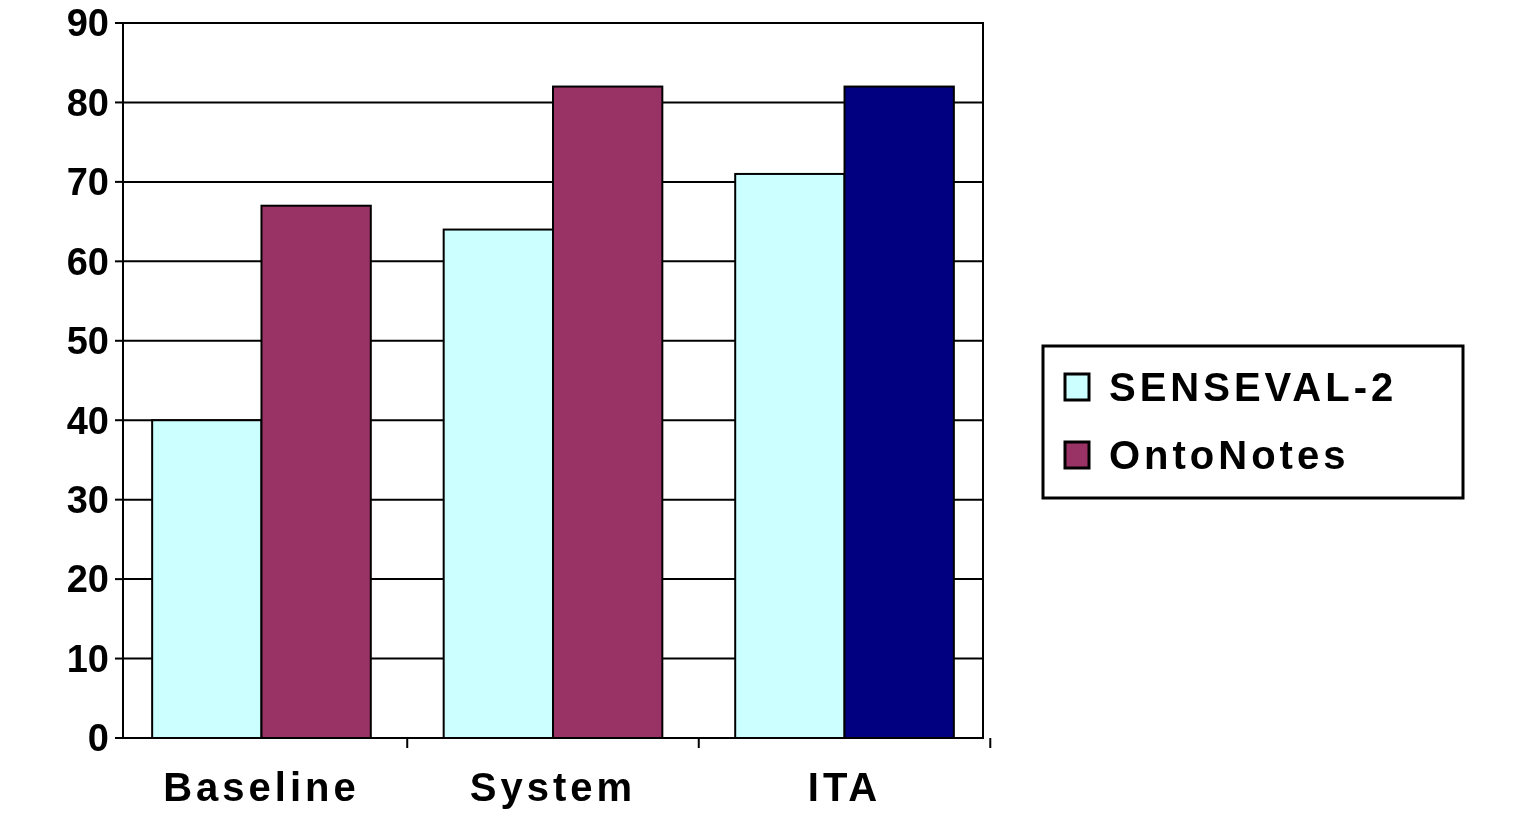 This screenshot has height=835, width=1513. I want to click on y-tick-label: 60, so click(87, 261).